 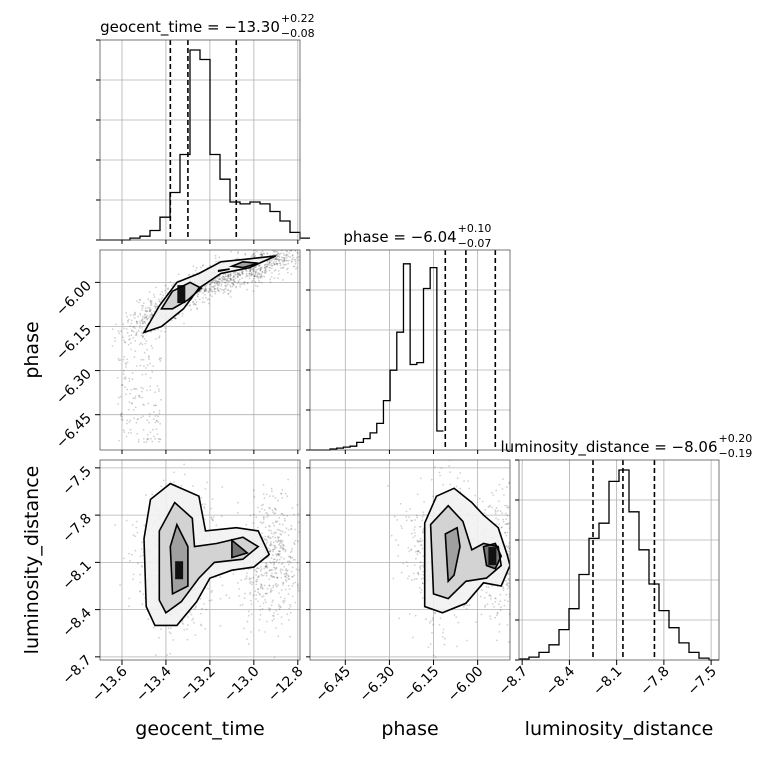 What do you see at coordinates (200, 140) in the screenshot?
I see `panel-frame-geocent_time` at bounding box center [200, 140].